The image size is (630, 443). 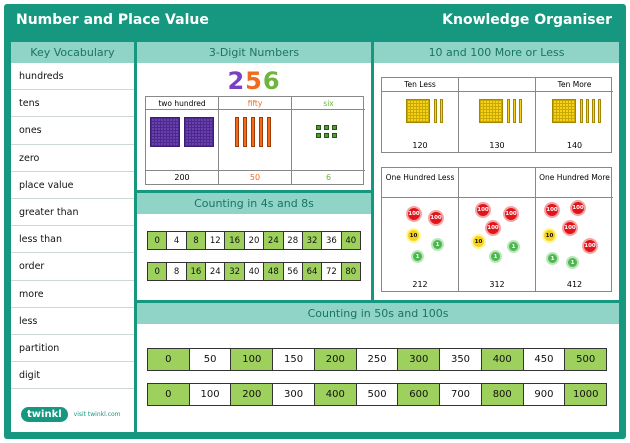 What do you see at coordinates (497, 284) in the screenshot?
I see `hundred-base-value: 312` at bounding box center [497, 284].